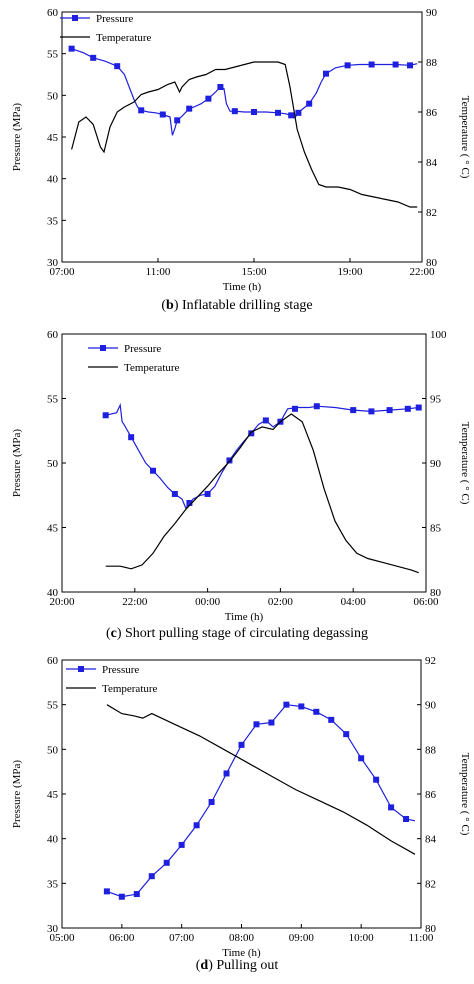 This screenshot has height=984, width=474. What do you see at coordinates (170, 305) in the screenshot?
I see `caption-letter-b: b` at bounding box center [170, 305].